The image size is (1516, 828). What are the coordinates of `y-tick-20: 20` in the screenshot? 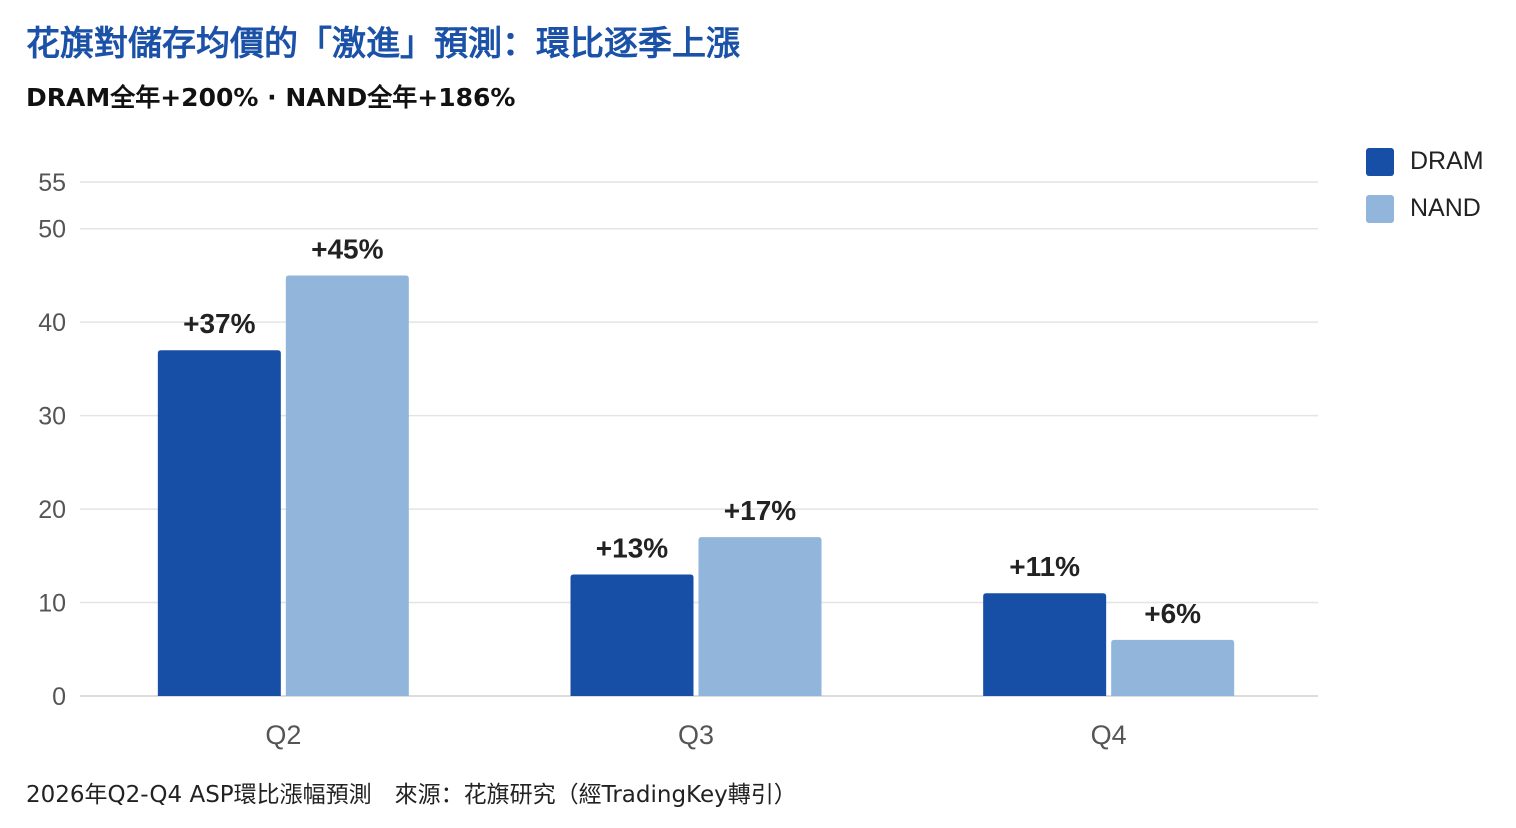 It's located at (52, 510).